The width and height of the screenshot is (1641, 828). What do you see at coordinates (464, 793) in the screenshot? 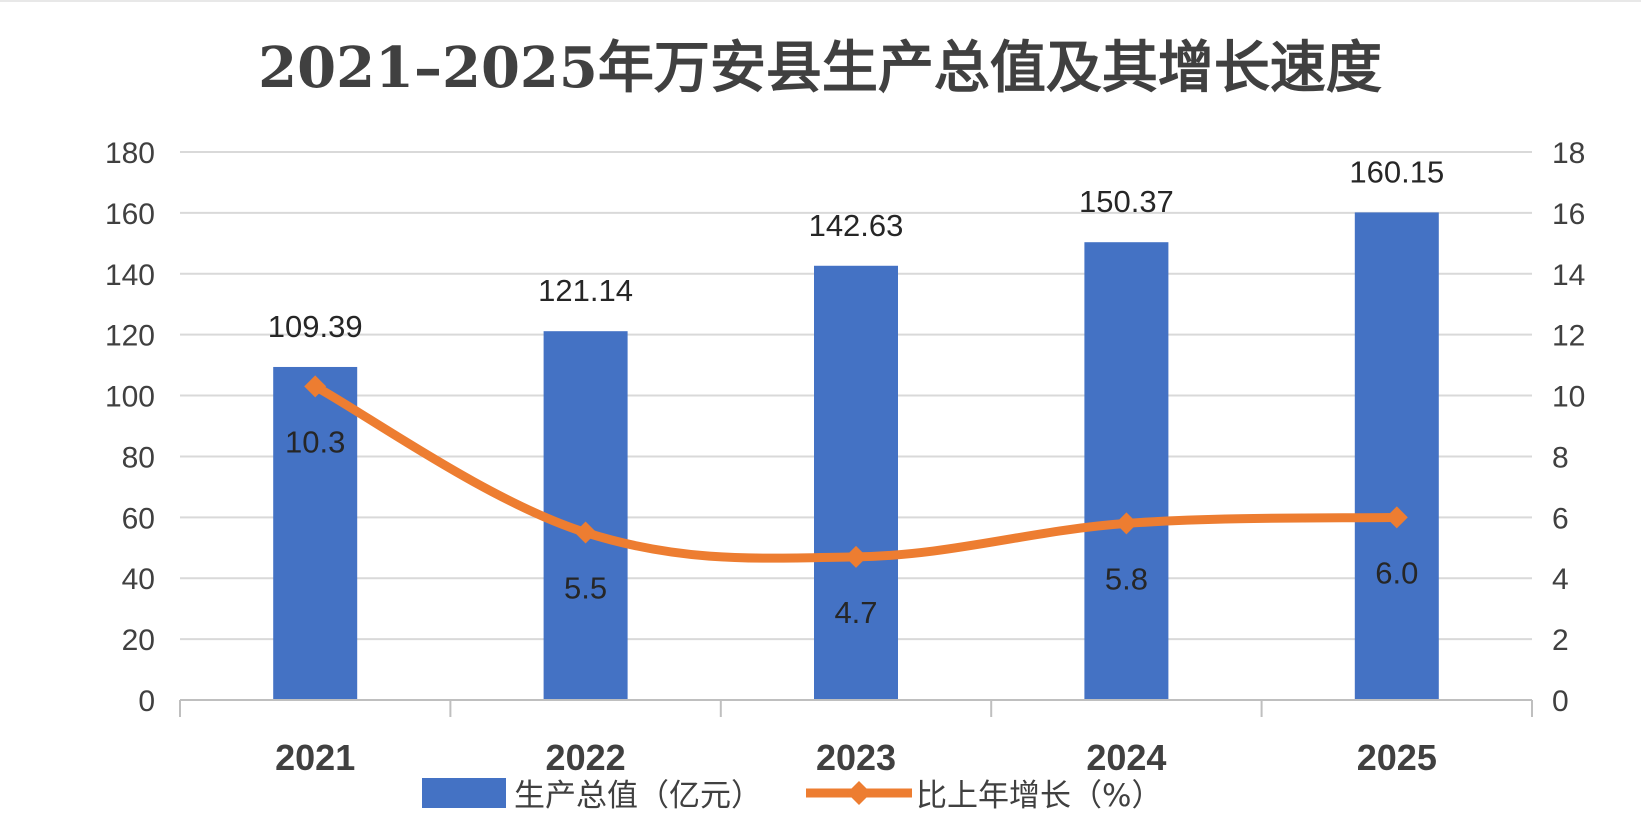
I see `legend-swatch-bar` at bounding box center [464, 793].